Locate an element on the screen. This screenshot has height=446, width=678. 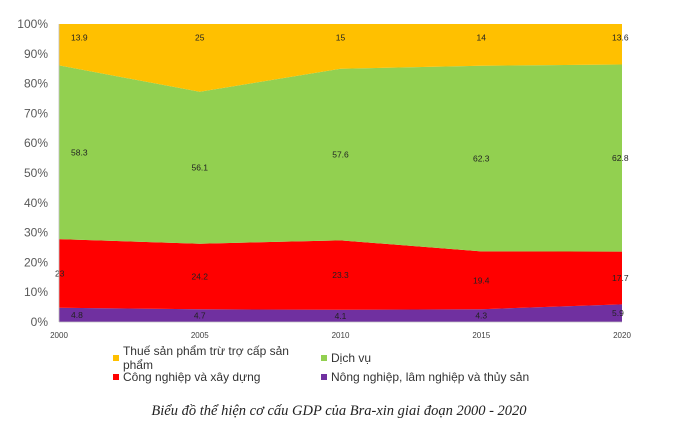
data-label-cong-nghiep-va-xay-dung-2000: 23 is located at coordinates (60, 273).